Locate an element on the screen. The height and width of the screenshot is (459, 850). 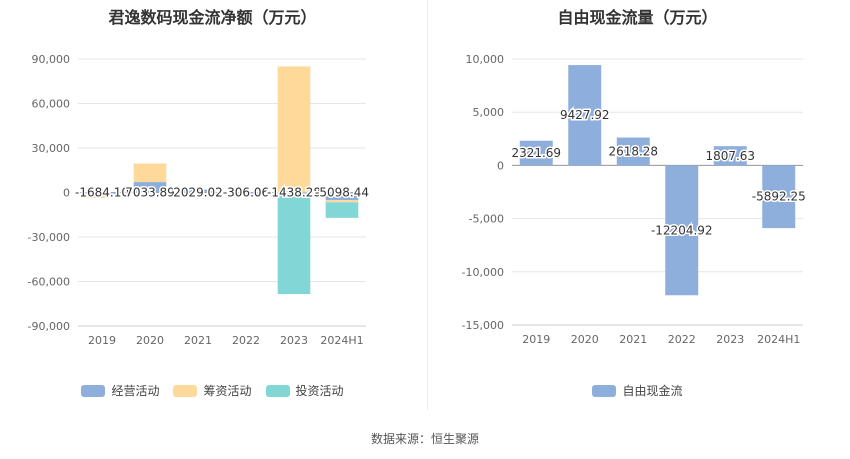
free-cashflow-data-label: -12204.92 is located at coordinates (682, 230).